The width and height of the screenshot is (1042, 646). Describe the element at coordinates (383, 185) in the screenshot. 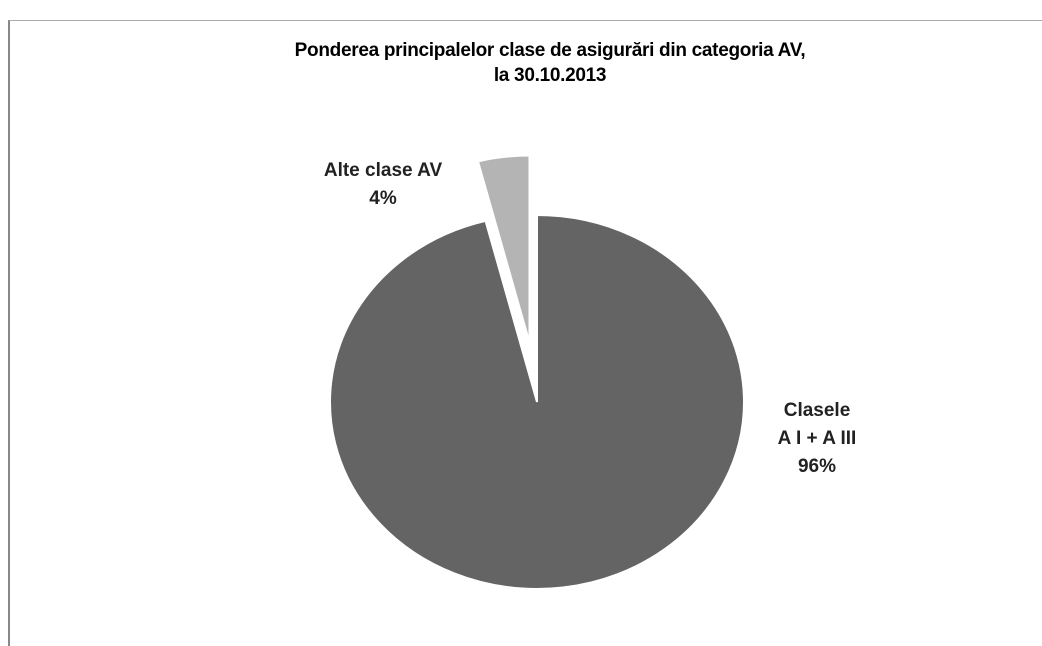

I see `data-label: Alte clase AV 4%` at that location.